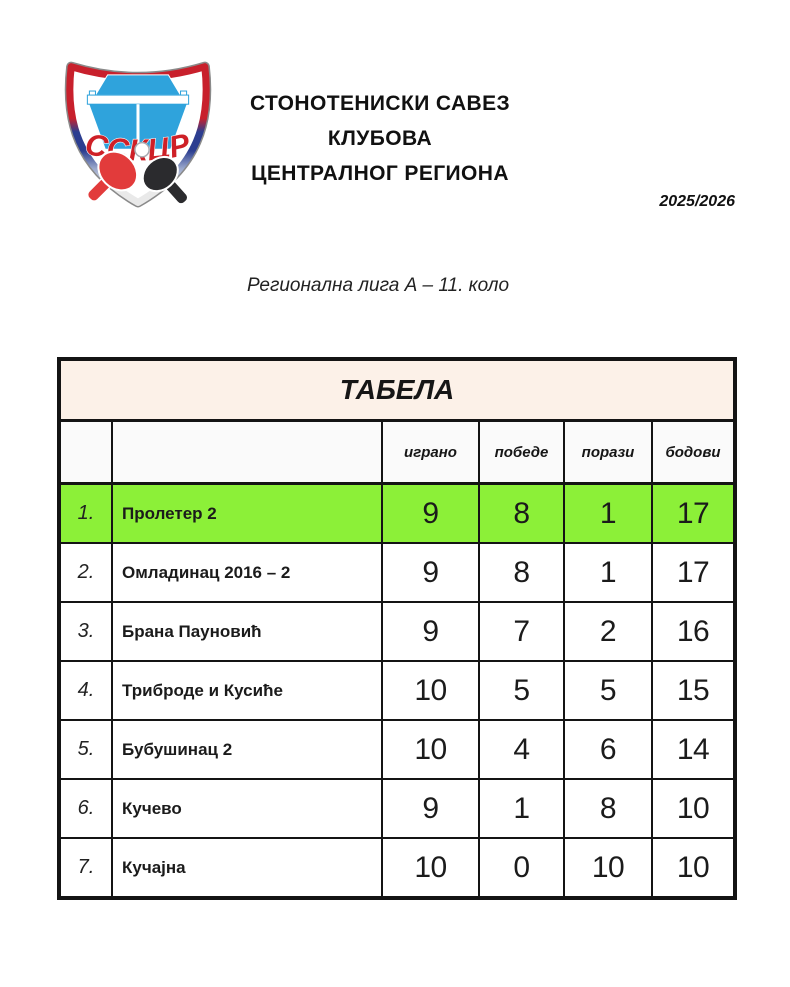 This screenshot has width=790, height=987. I want to click on wins-cell: 4, so click(521, 749).